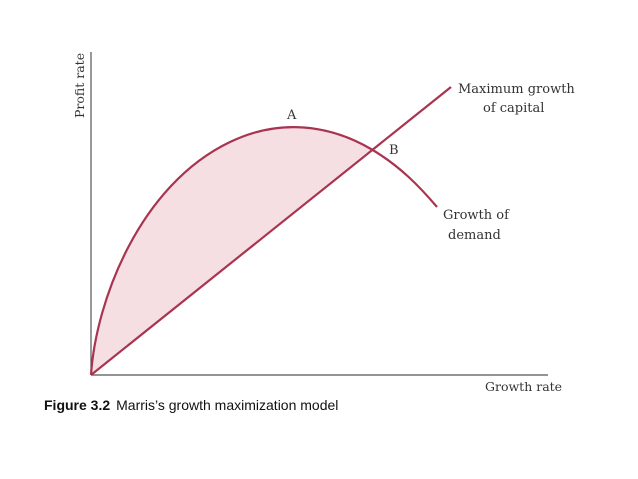 The image size is (638, 479). Describe the element at coordinates (476, 215) in the screenshot. I see `demand-label-line1: Growth of` at that location.